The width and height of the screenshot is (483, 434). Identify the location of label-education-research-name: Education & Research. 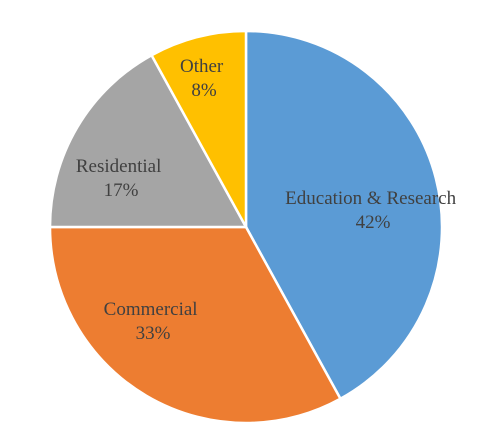
(370, 198).